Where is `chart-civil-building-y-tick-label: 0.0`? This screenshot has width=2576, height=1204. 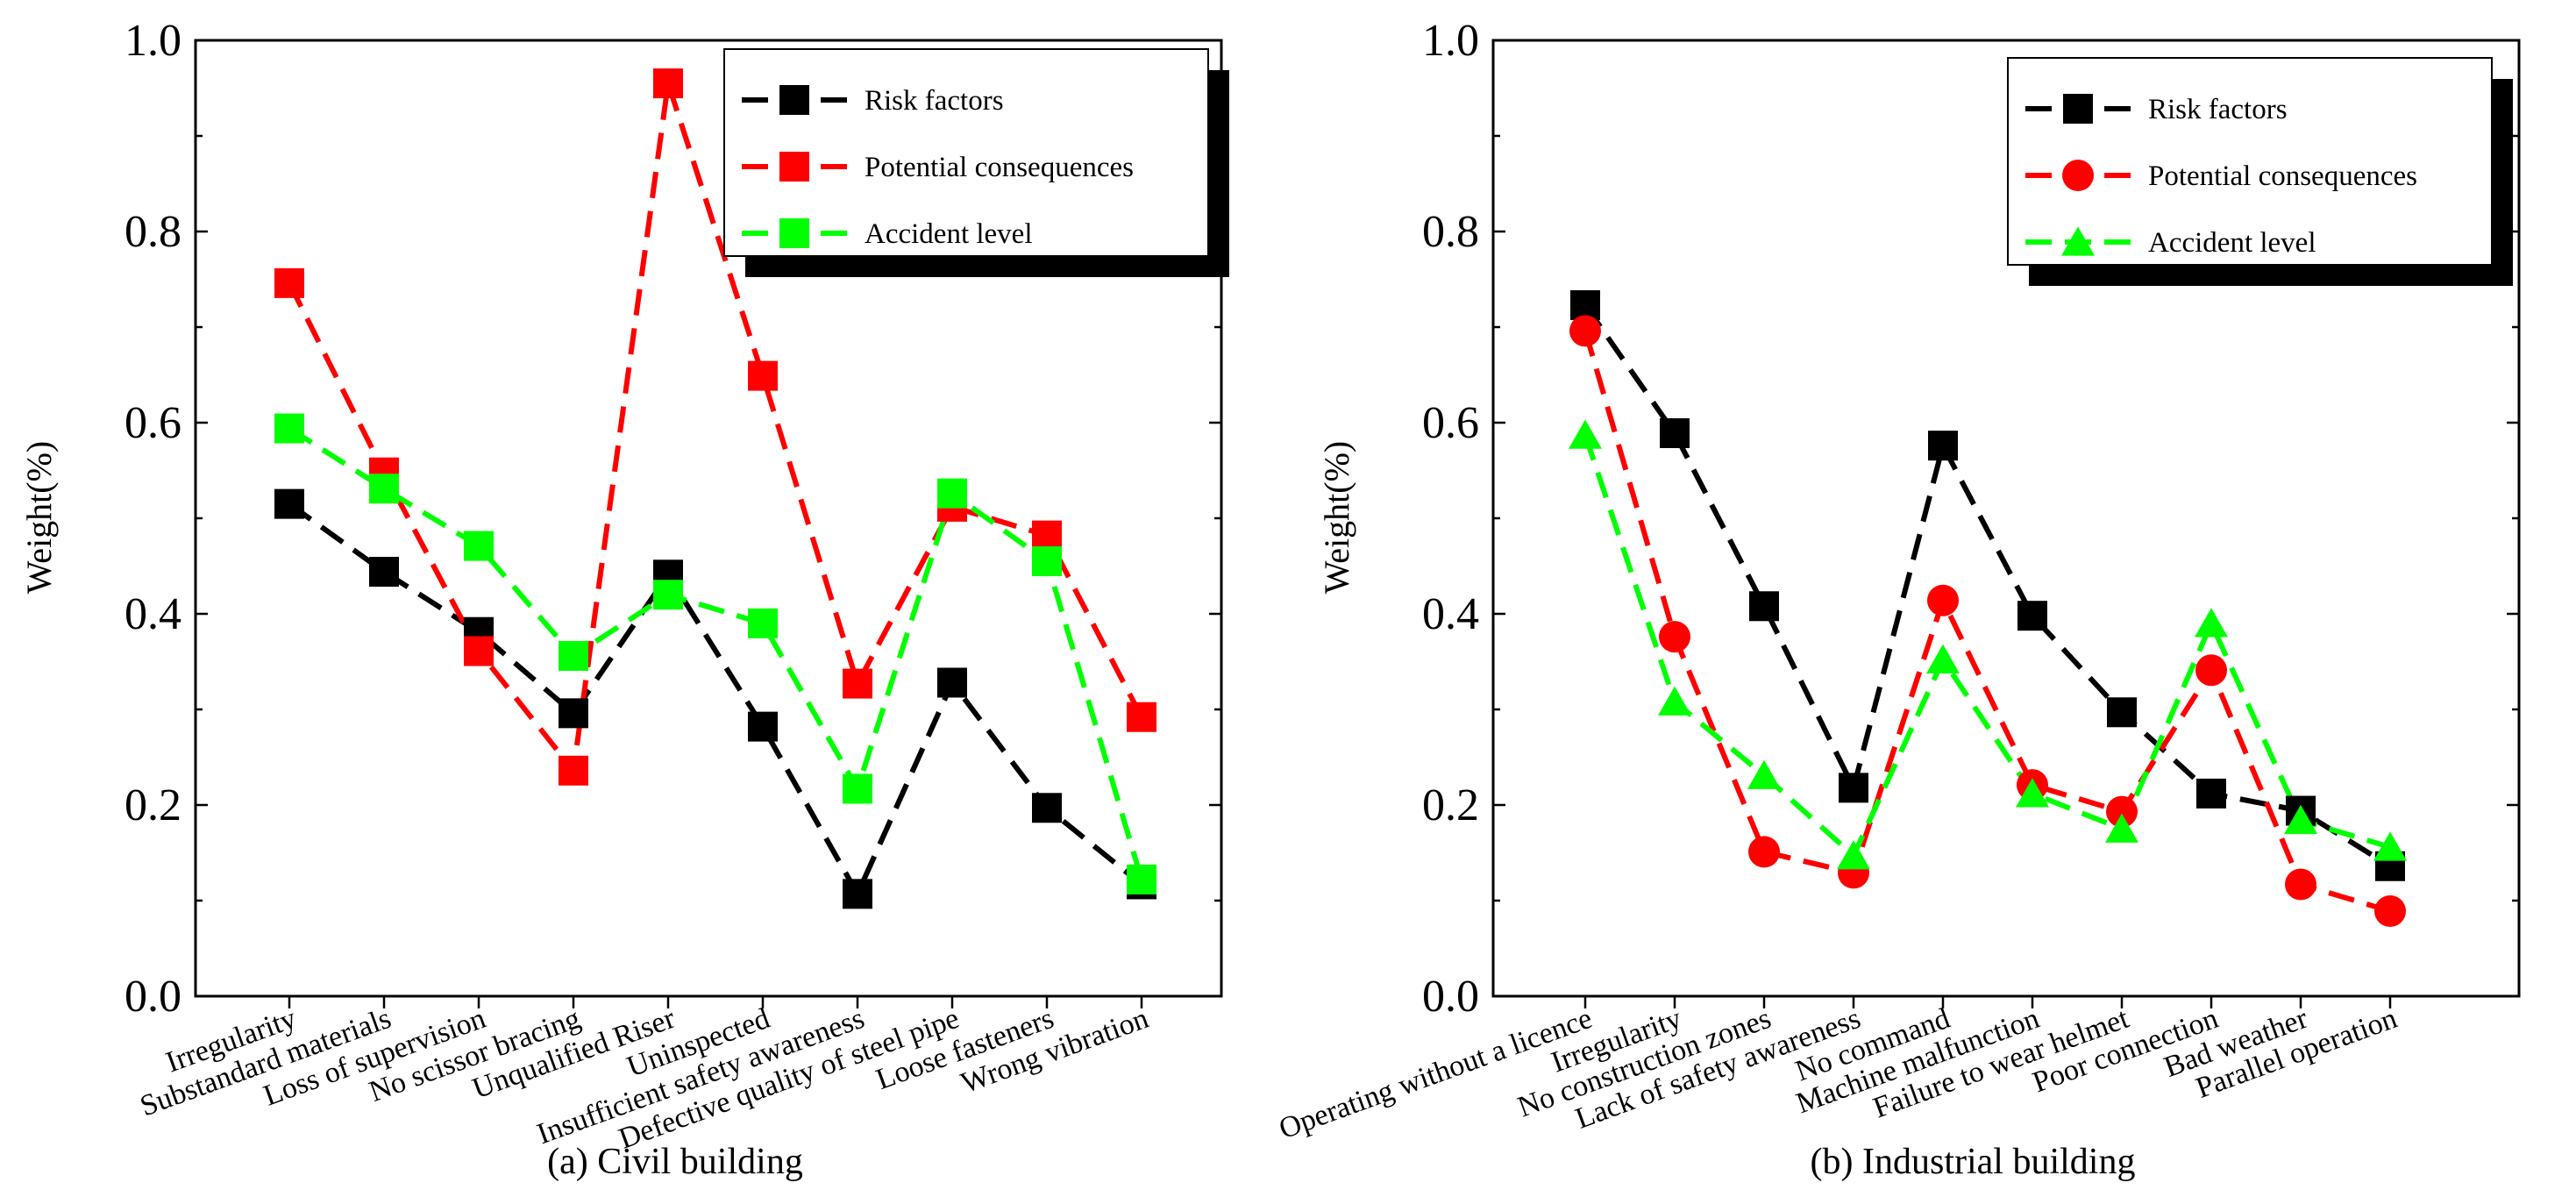 chart-civil-building-y-tick-label: 0.0 is located at coordinates (153, 997).